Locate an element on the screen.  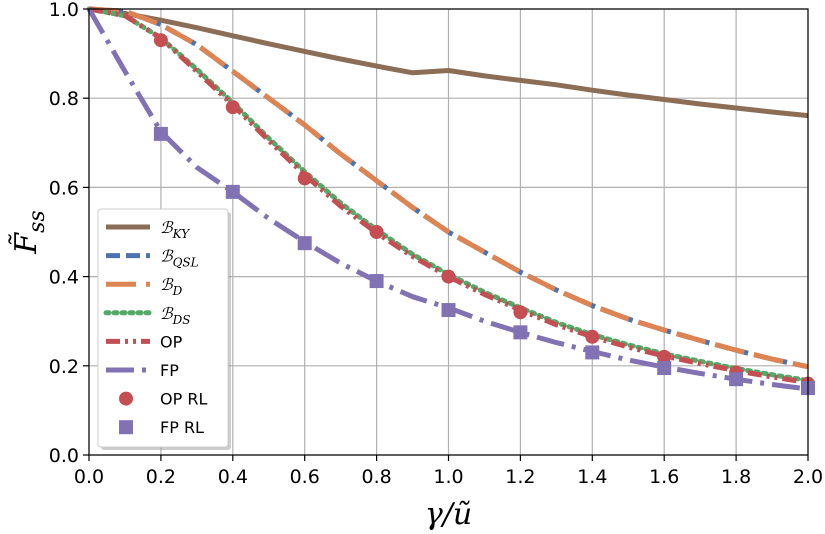
x-tick-label: 0.4 is located at coordinates (233, 477).